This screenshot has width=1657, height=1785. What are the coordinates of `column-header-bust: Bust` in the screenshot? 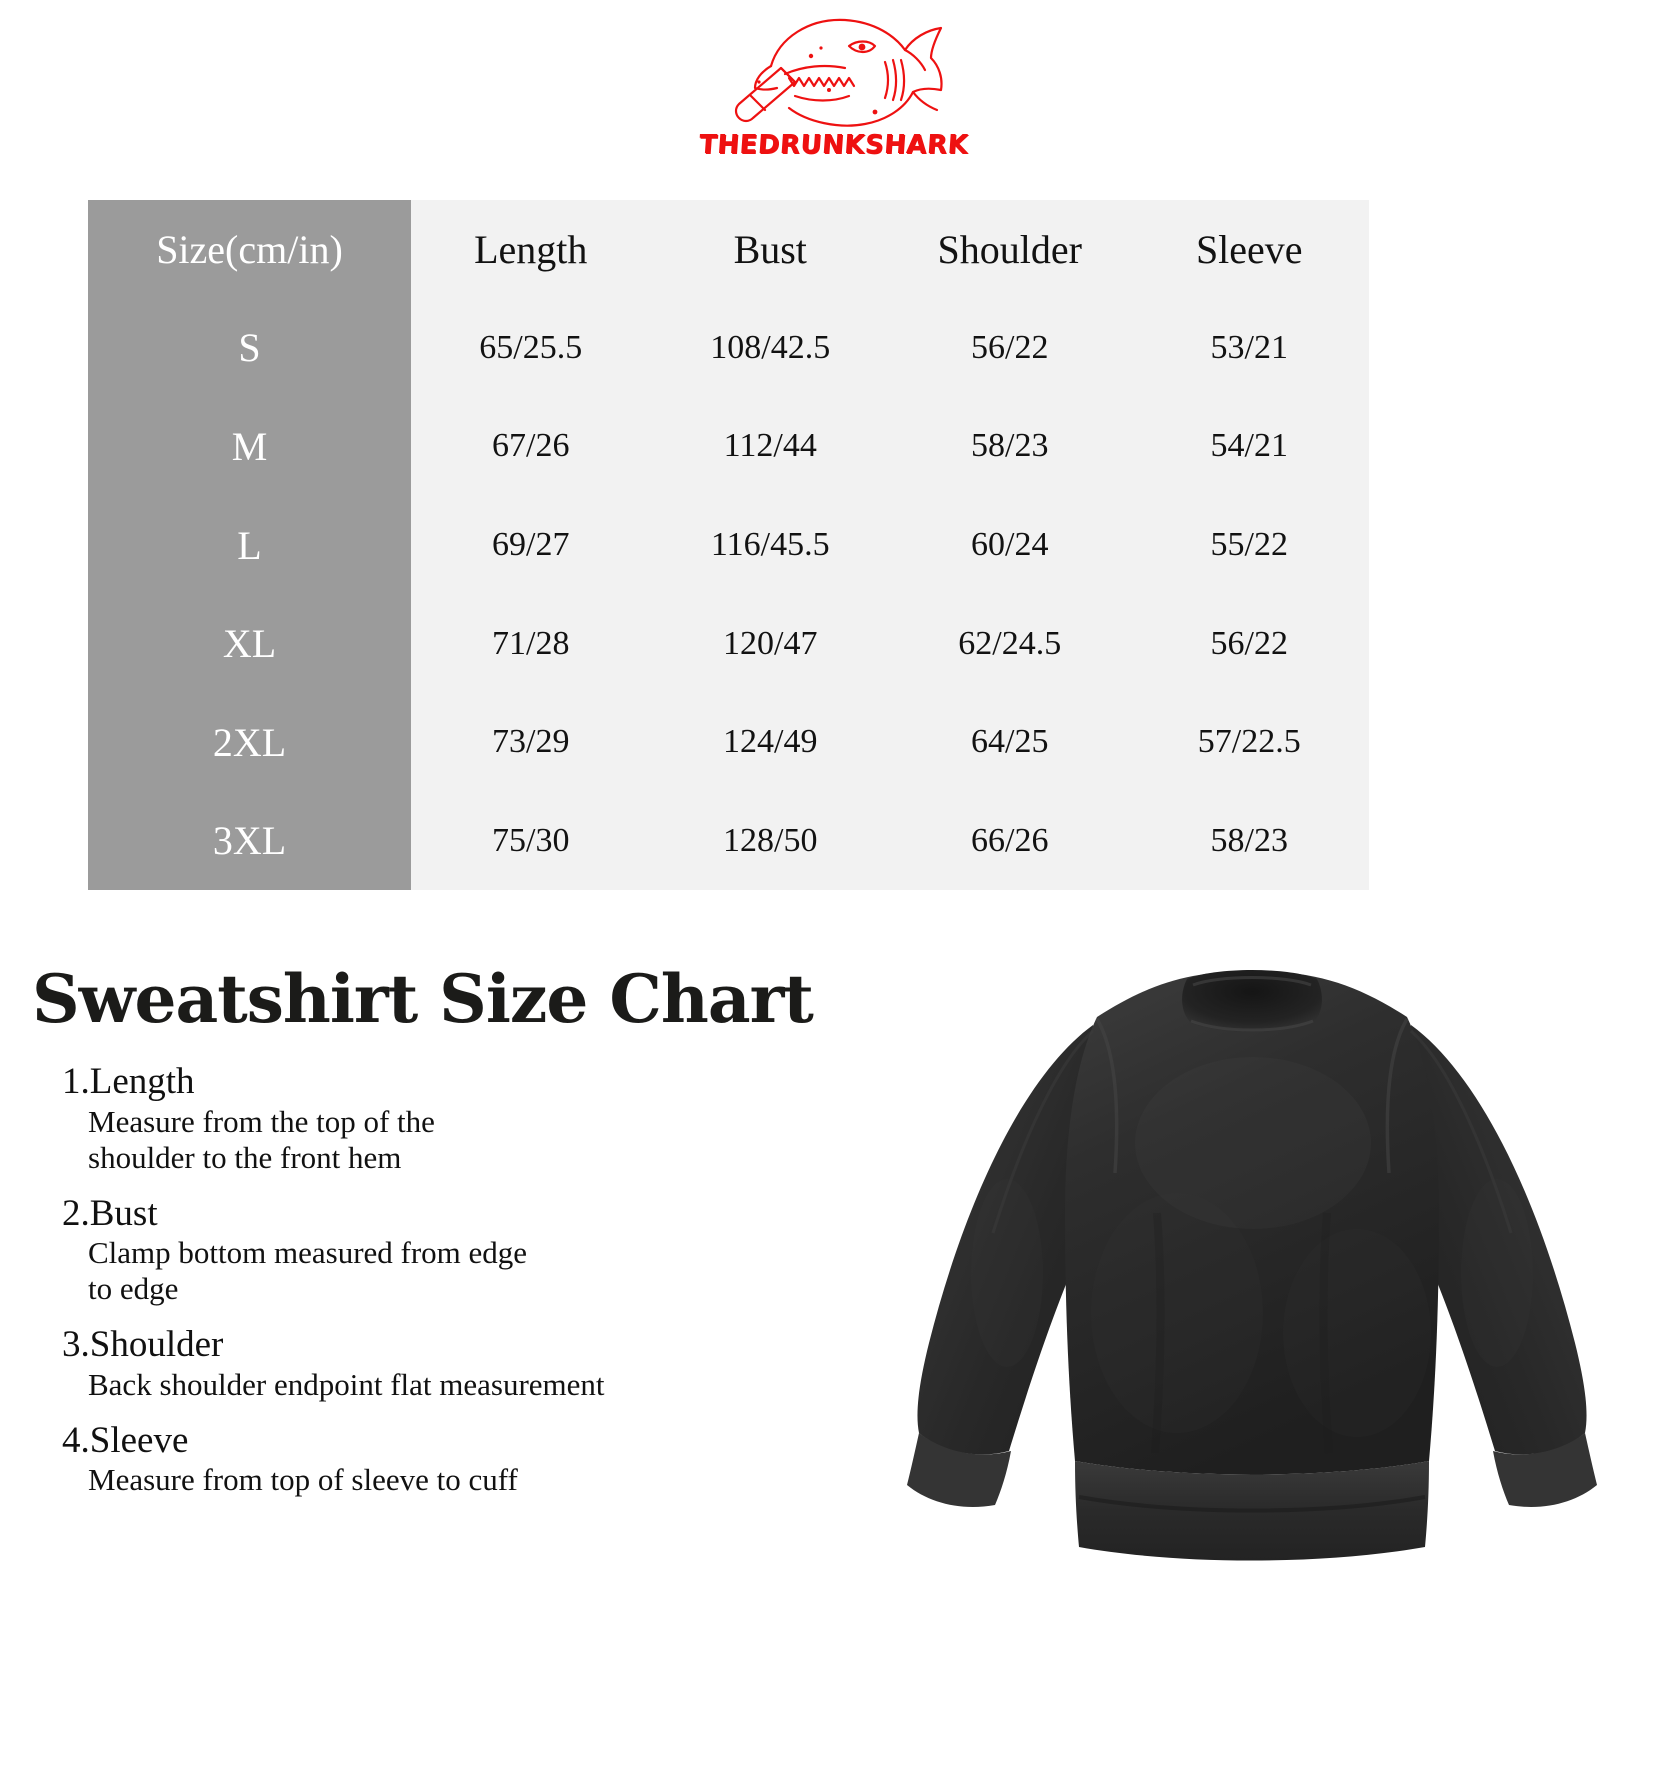 It's located at (770, 249).